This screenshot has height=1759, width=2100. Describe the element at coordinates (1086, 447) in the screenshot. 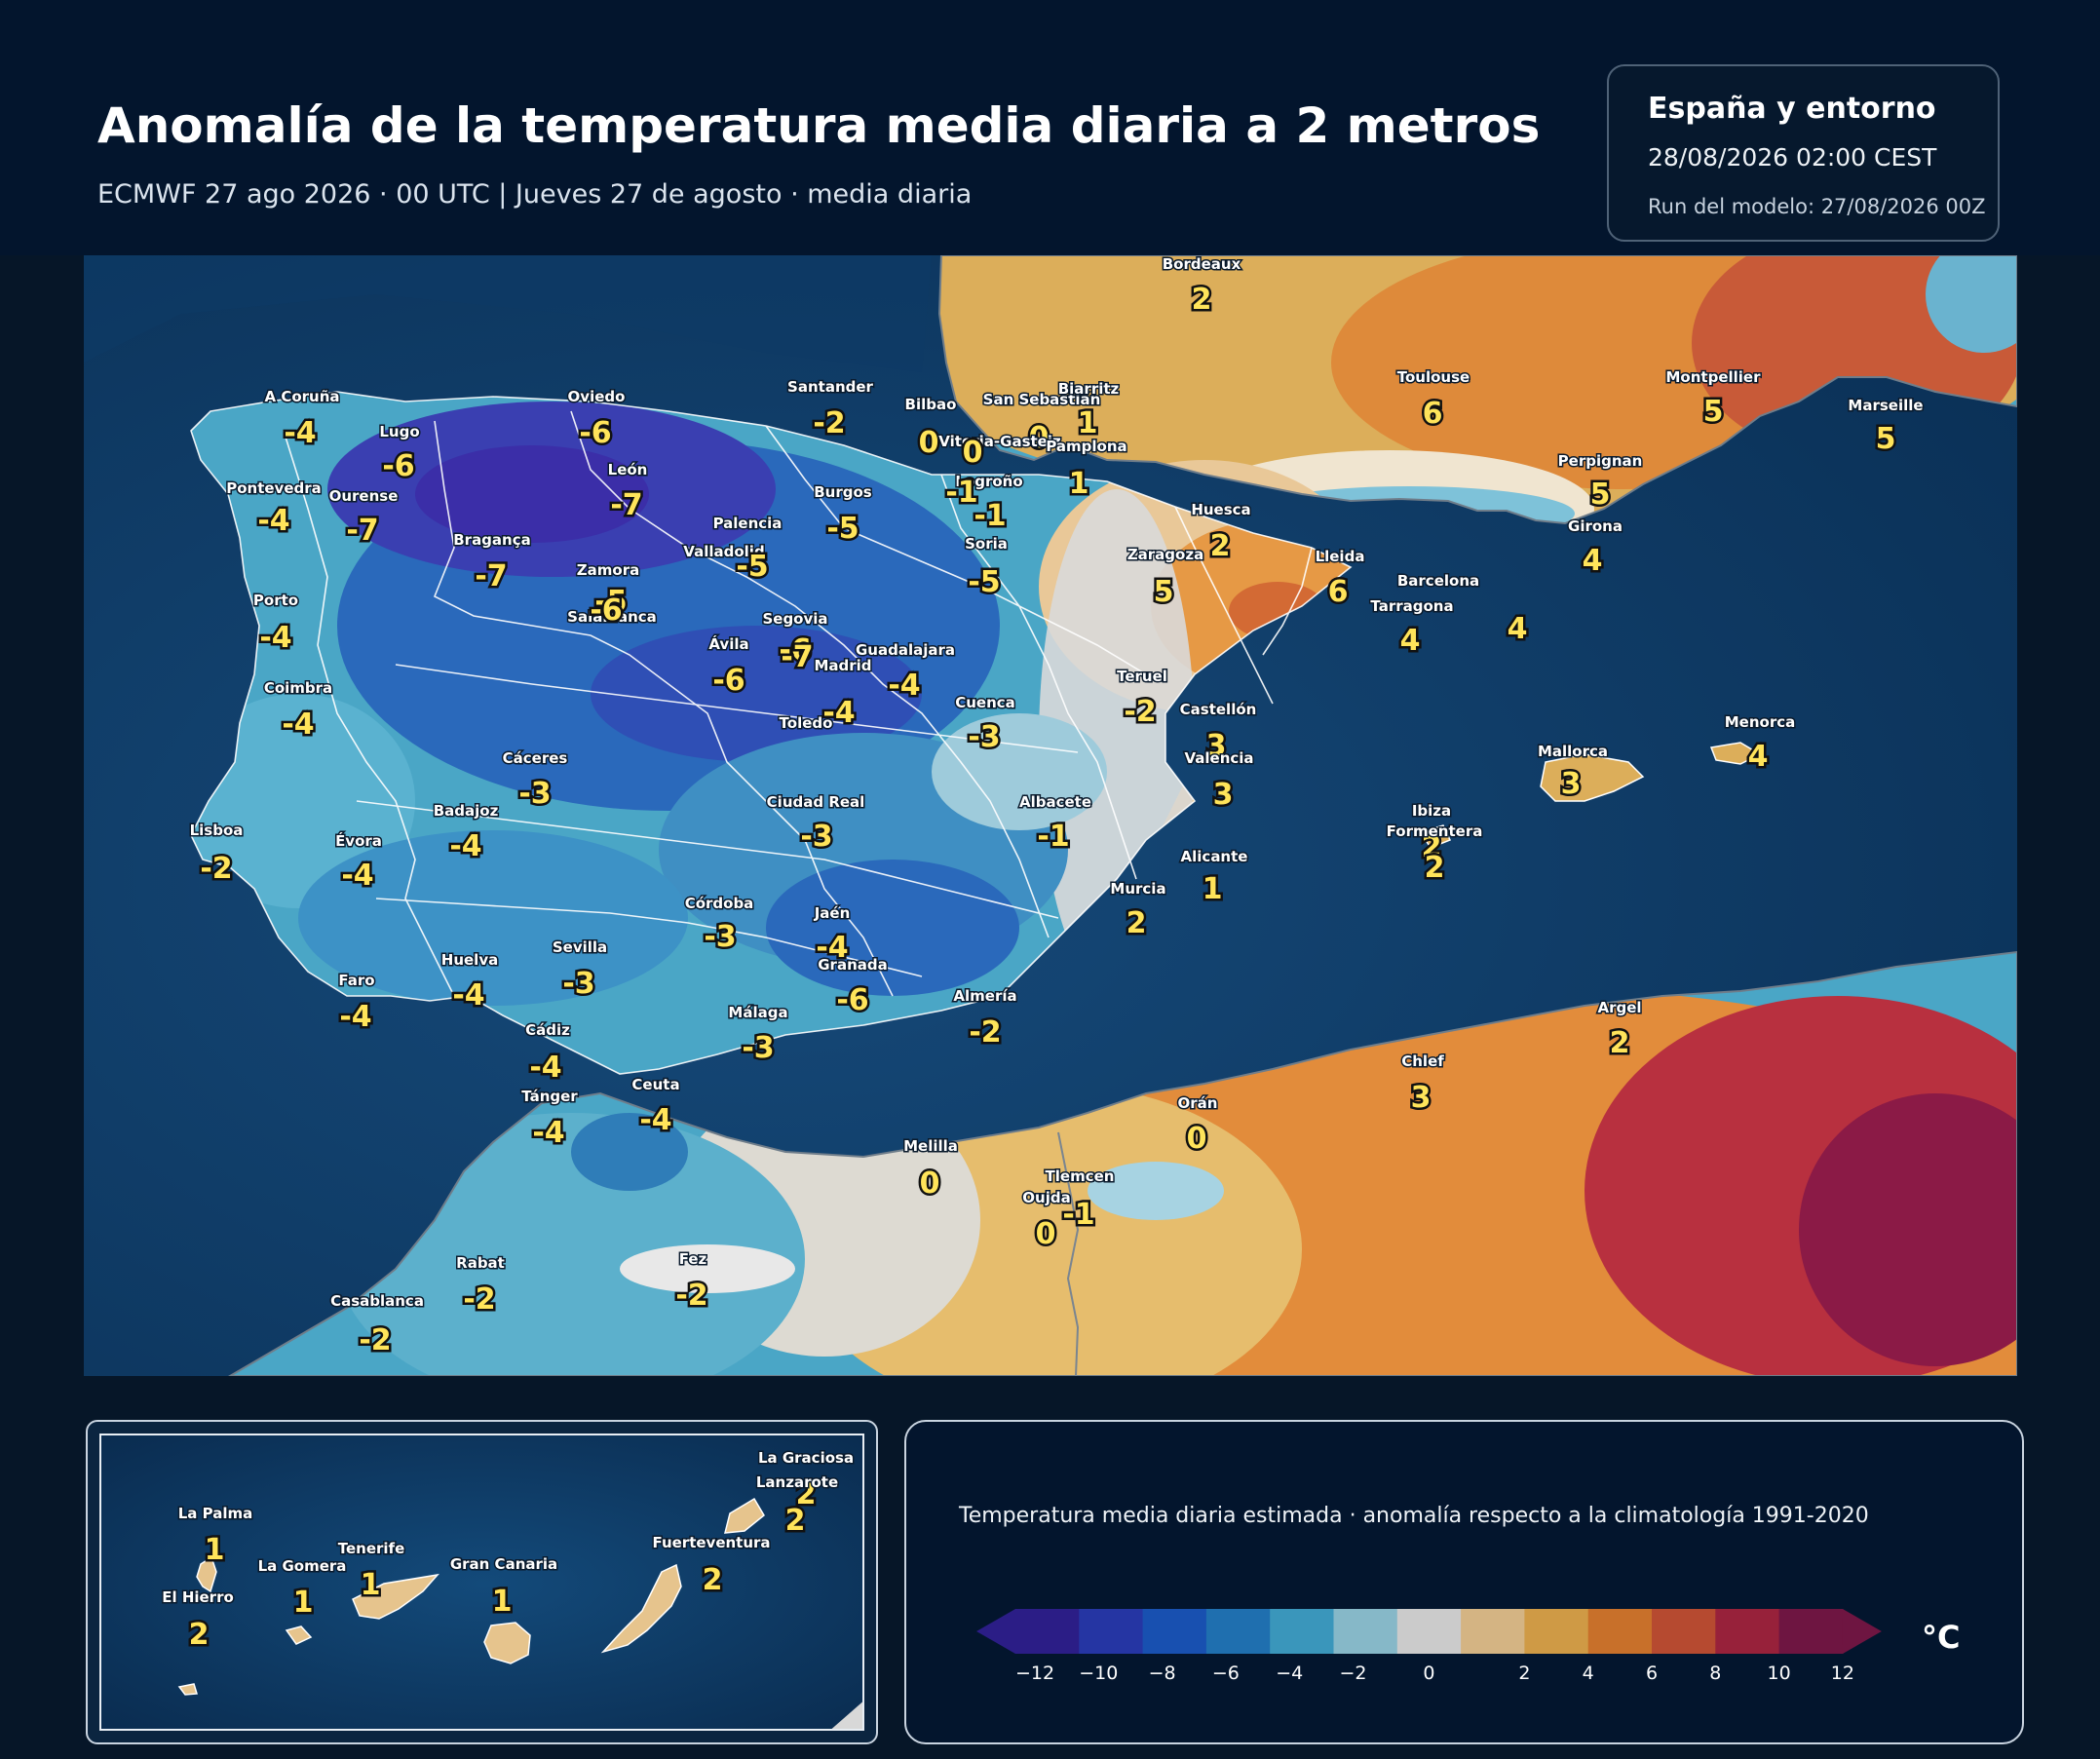

I see `station-name-pamplona: Pamplona` at that location.